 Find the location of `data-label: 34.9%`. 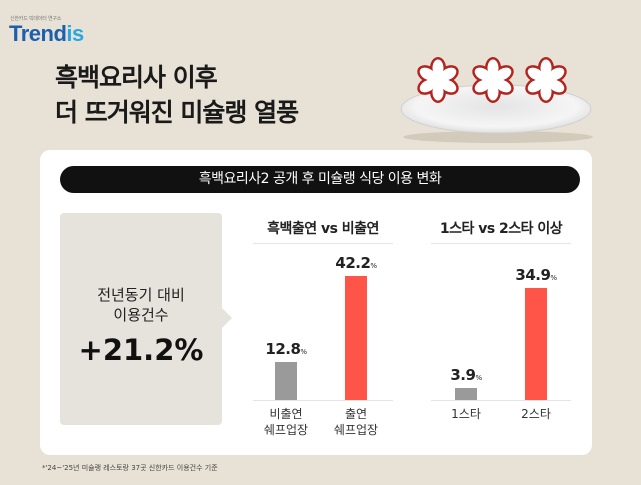

data-label: 34.9% is located at coordinates (536, 275).